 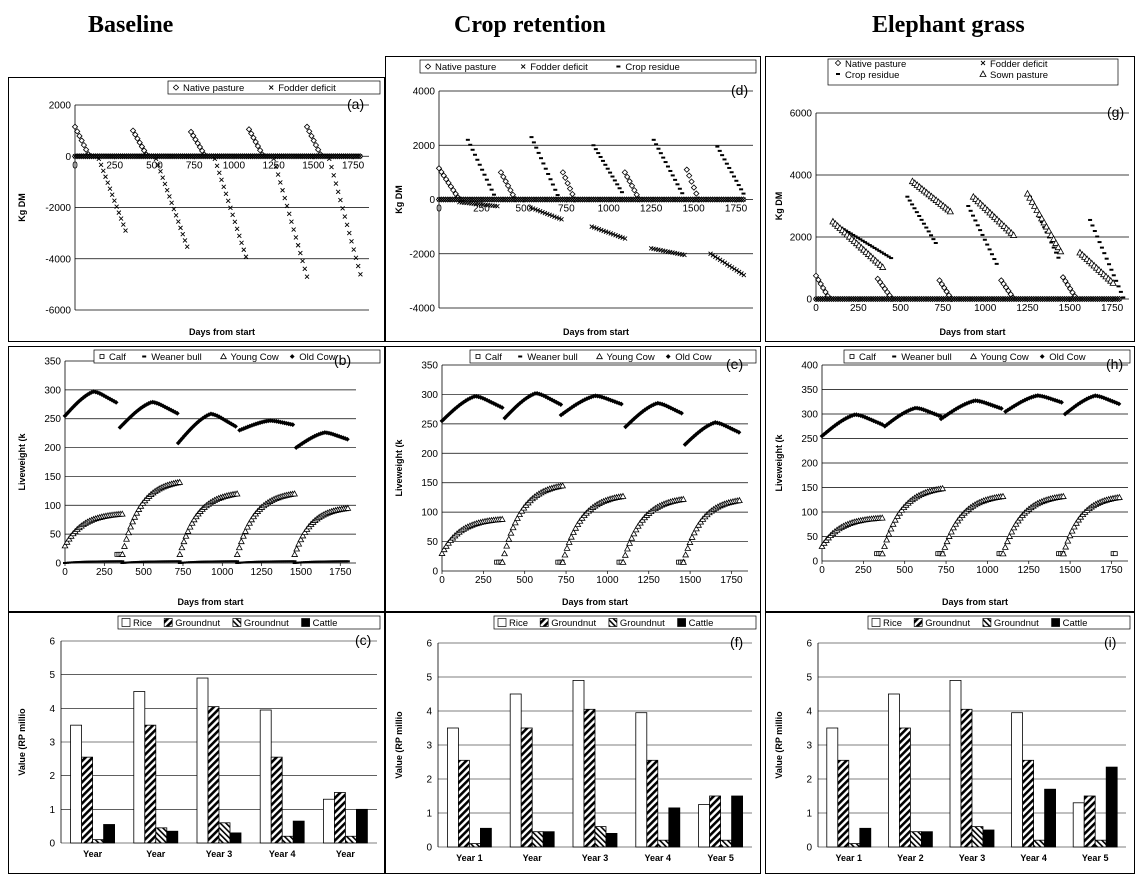 I want to click on x-tick-label: 1500, so click(x=693, y=209).